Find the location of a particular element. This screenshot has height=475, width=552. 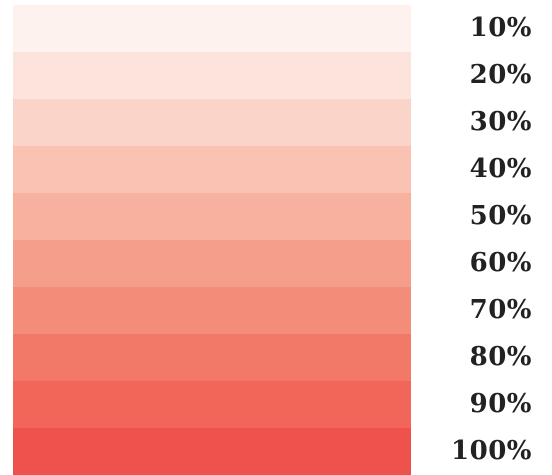

tint-label-80: 80% is located at coordinates (500, 357).